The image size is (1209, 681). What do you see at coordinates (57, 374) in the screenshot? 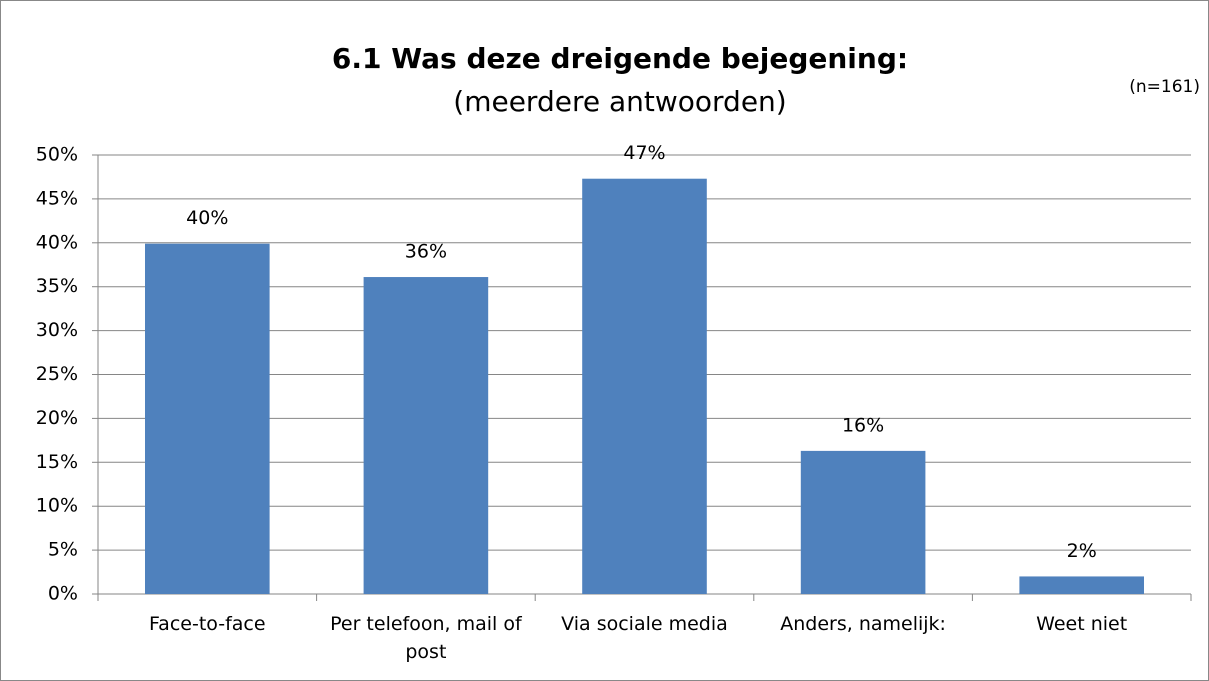
I see `y-tick-label: 25%` at bounding box center [57, 374].